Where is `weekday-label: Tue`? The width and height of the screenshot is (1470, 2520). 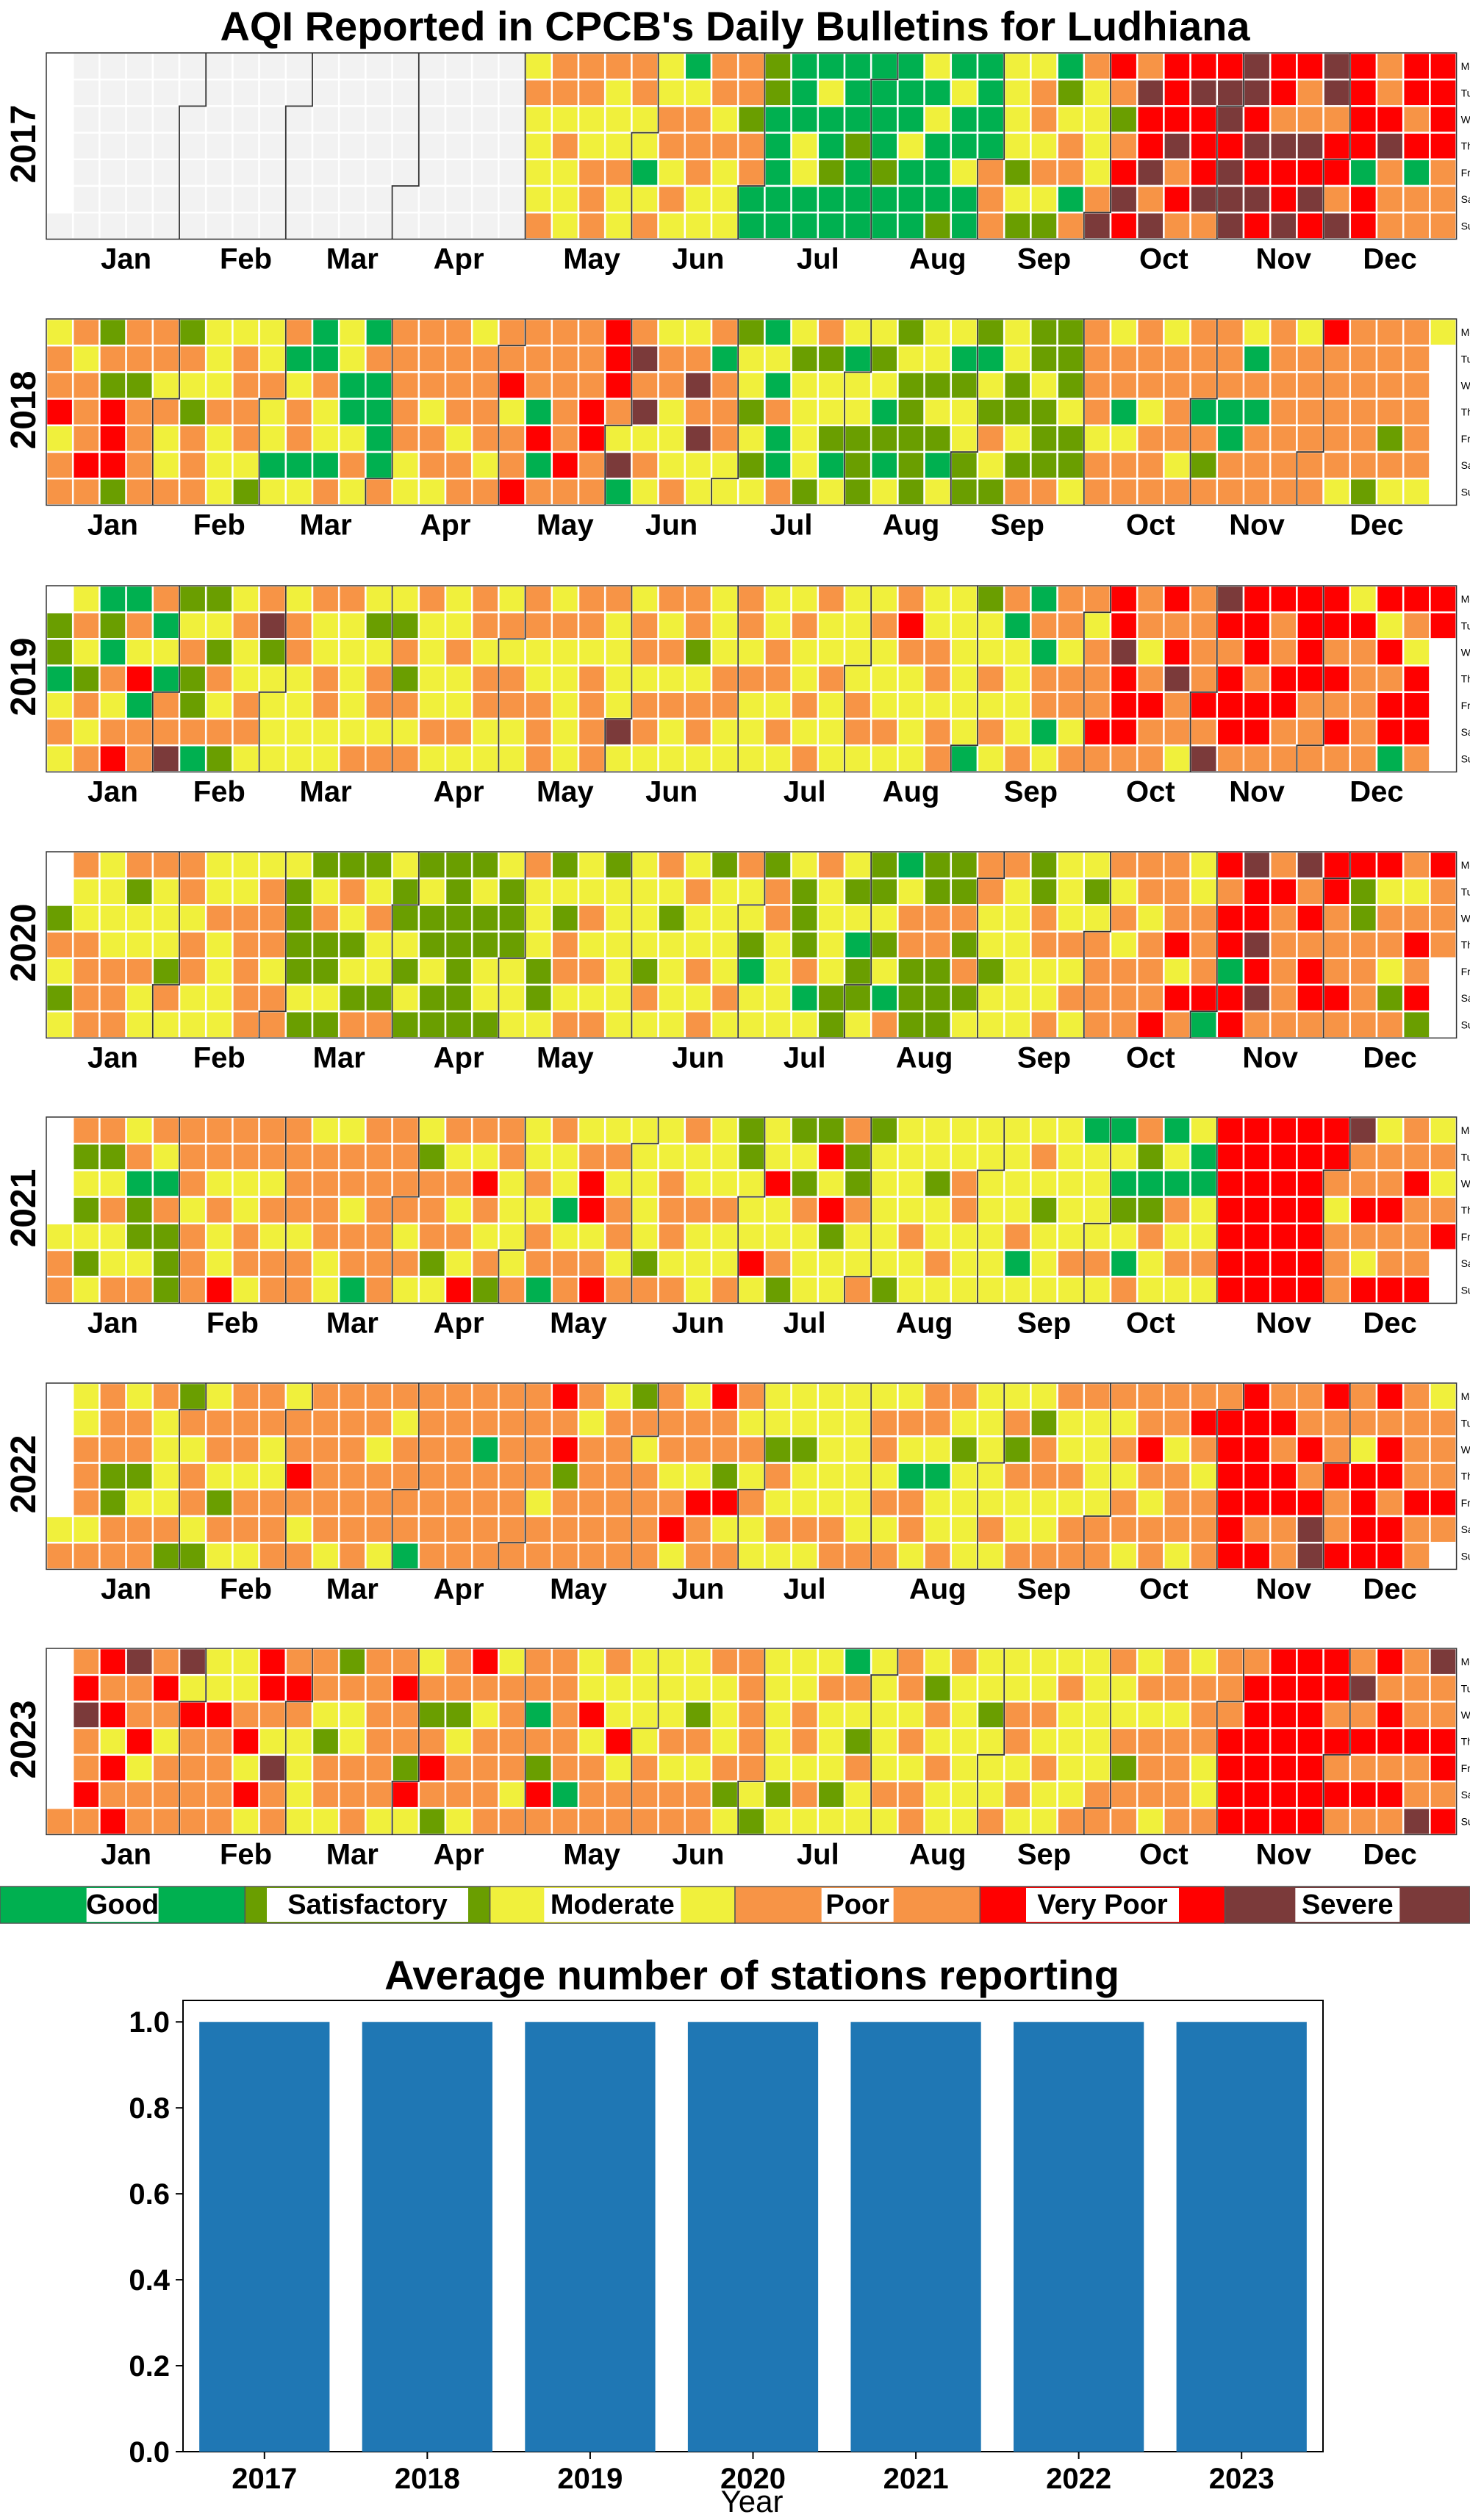
weekday-label: Tue is located at coordinates (1465, 92).